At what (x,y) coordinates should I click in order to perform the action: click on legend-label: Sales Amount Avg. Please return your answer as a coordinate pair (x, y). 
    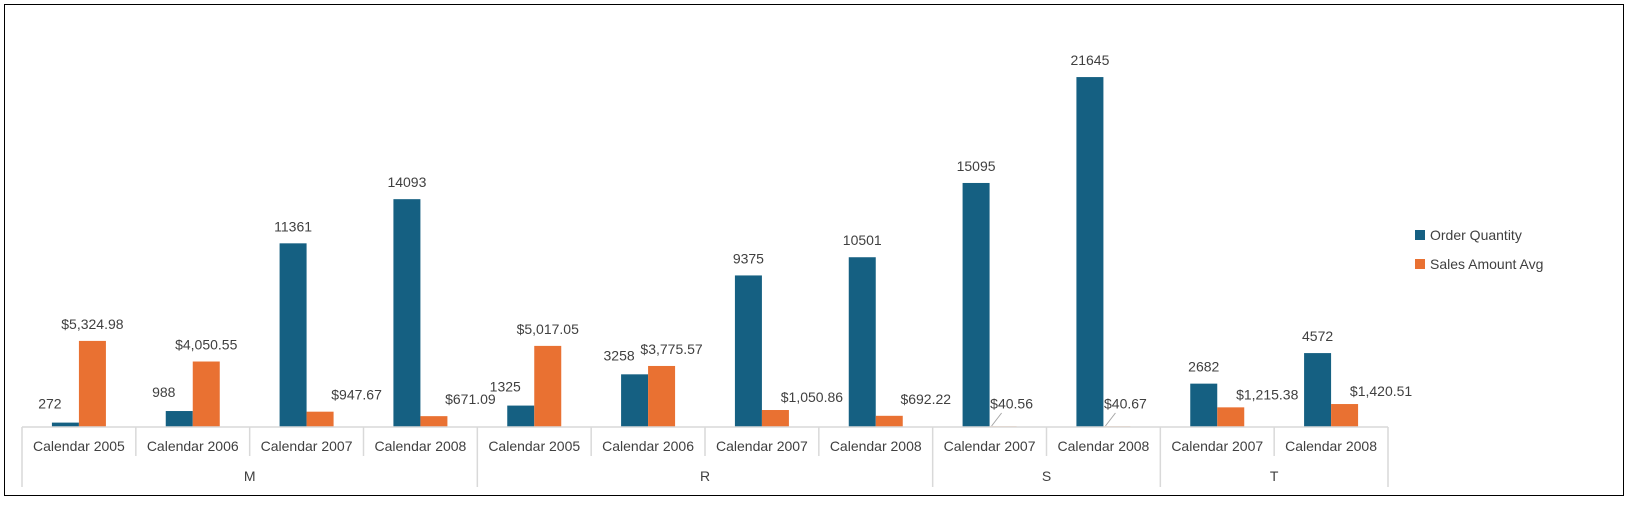
    Looking at the image, I should click on (1486, 264).